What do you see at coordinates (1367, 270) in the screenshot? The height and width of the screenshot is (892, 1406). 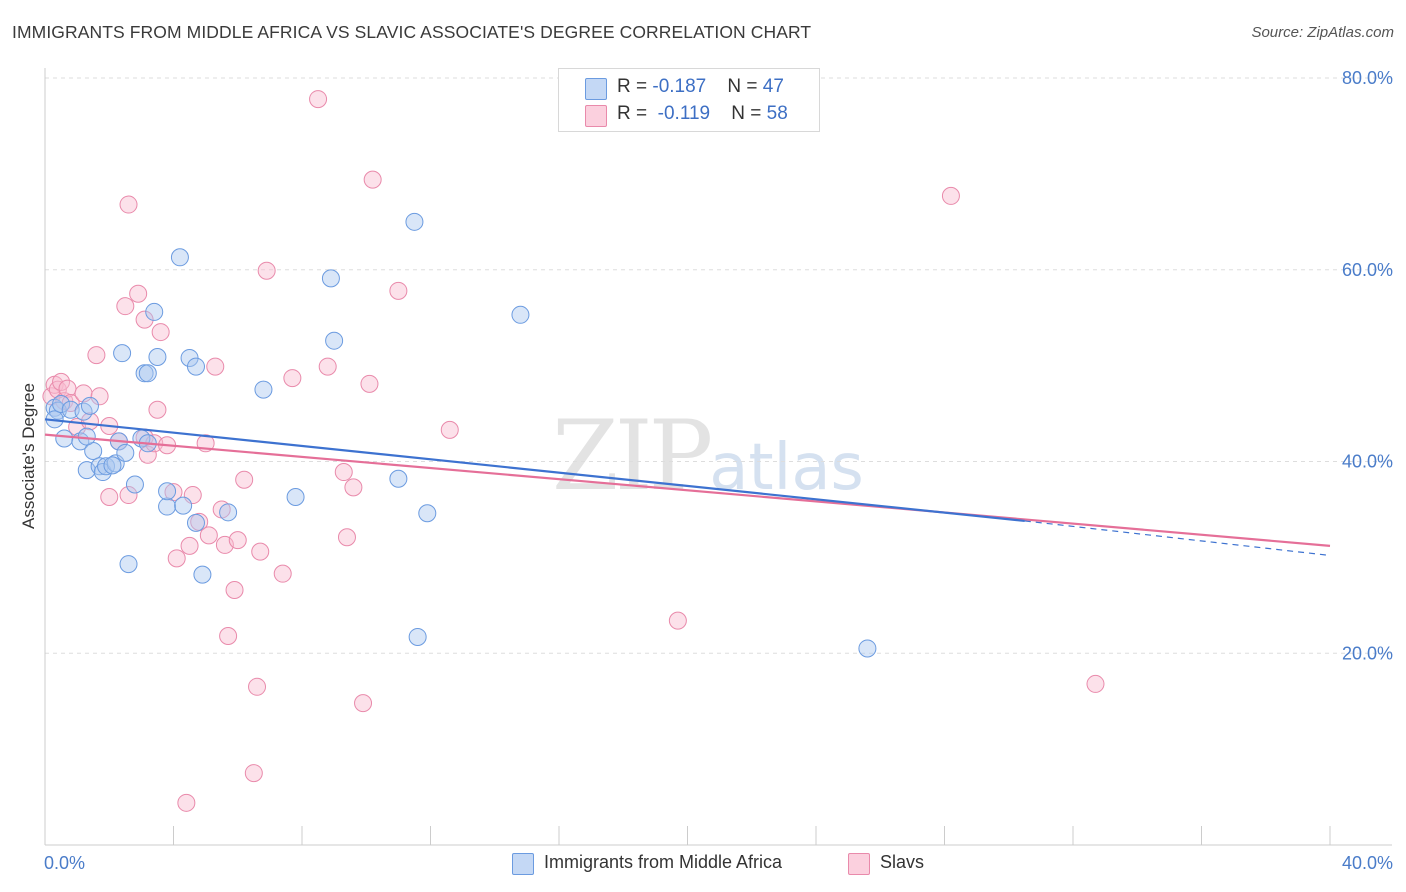 I see `y-tick-label: 60.0%` at bounding box center [1367, 270].